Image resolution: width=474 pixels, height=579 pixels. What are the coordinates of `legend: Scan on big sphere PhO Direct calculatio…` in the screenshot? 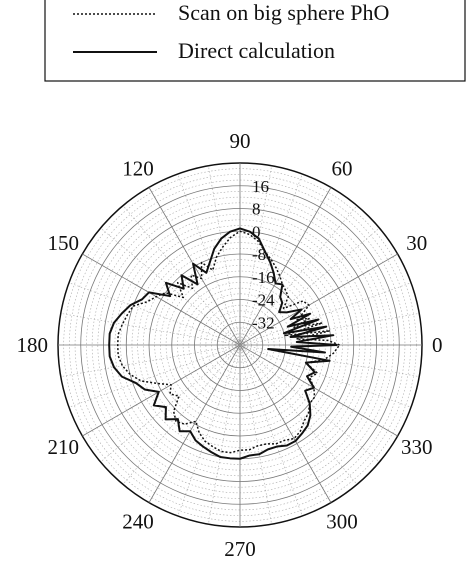 It's located at (255, 41).